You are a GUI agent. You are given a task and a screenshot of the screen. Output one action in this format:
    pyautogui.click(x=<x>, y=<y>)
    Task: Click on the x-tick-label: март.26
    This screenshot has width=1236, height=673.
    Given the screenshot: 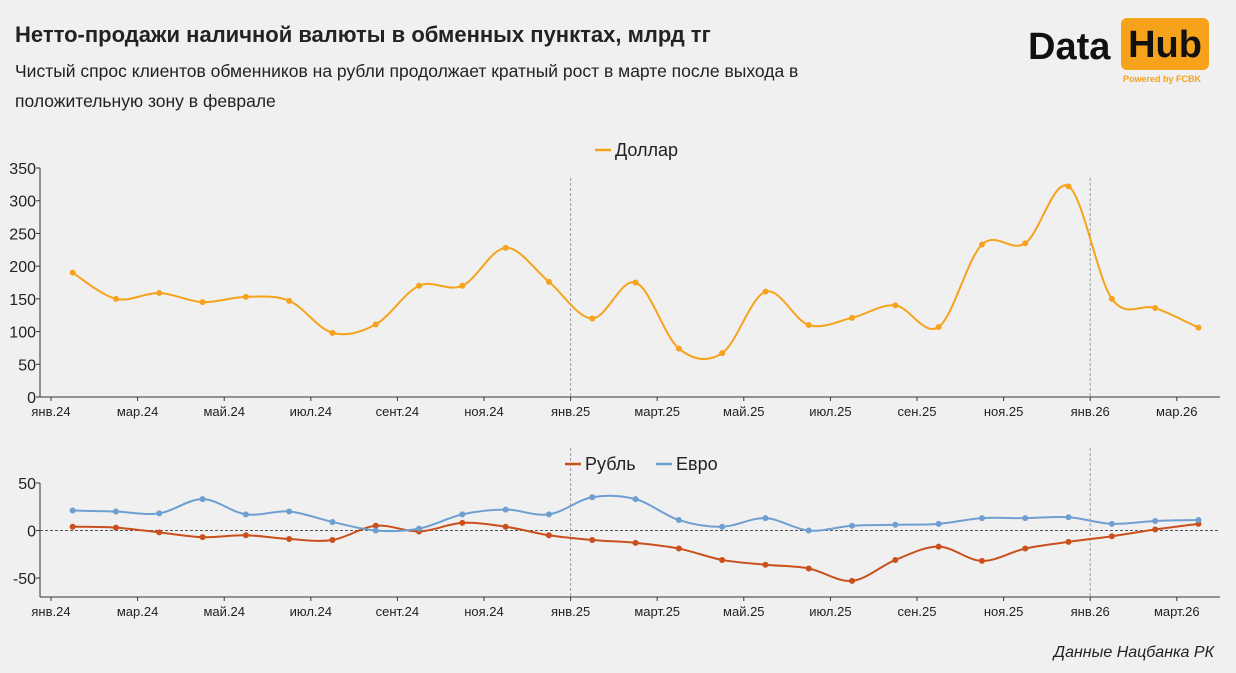 What is the action you would take?
    pyautogui.click(x=1177, y=611)
    